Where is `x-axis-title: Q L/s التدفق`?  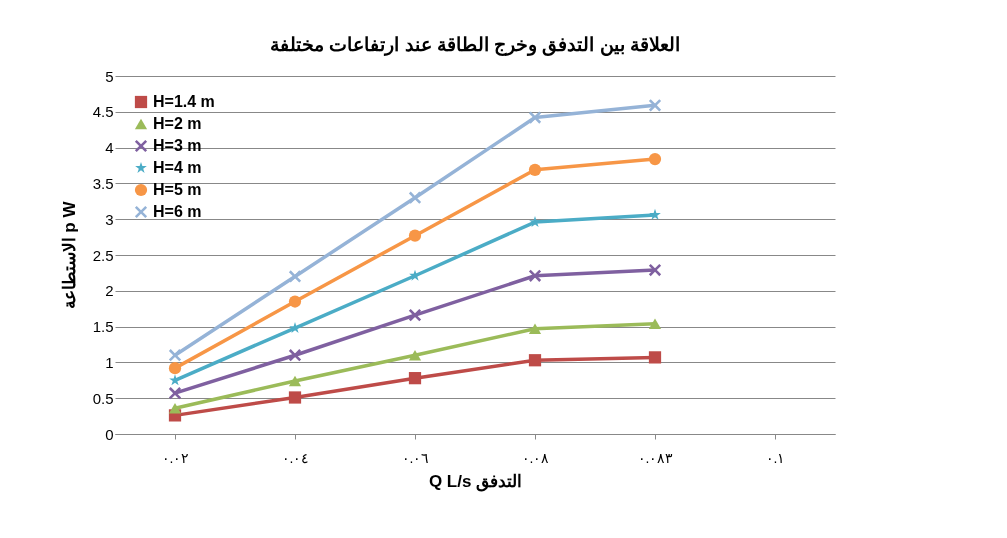
x-axis-title: Q L/s التدفق is located at coordinates (475, 481).